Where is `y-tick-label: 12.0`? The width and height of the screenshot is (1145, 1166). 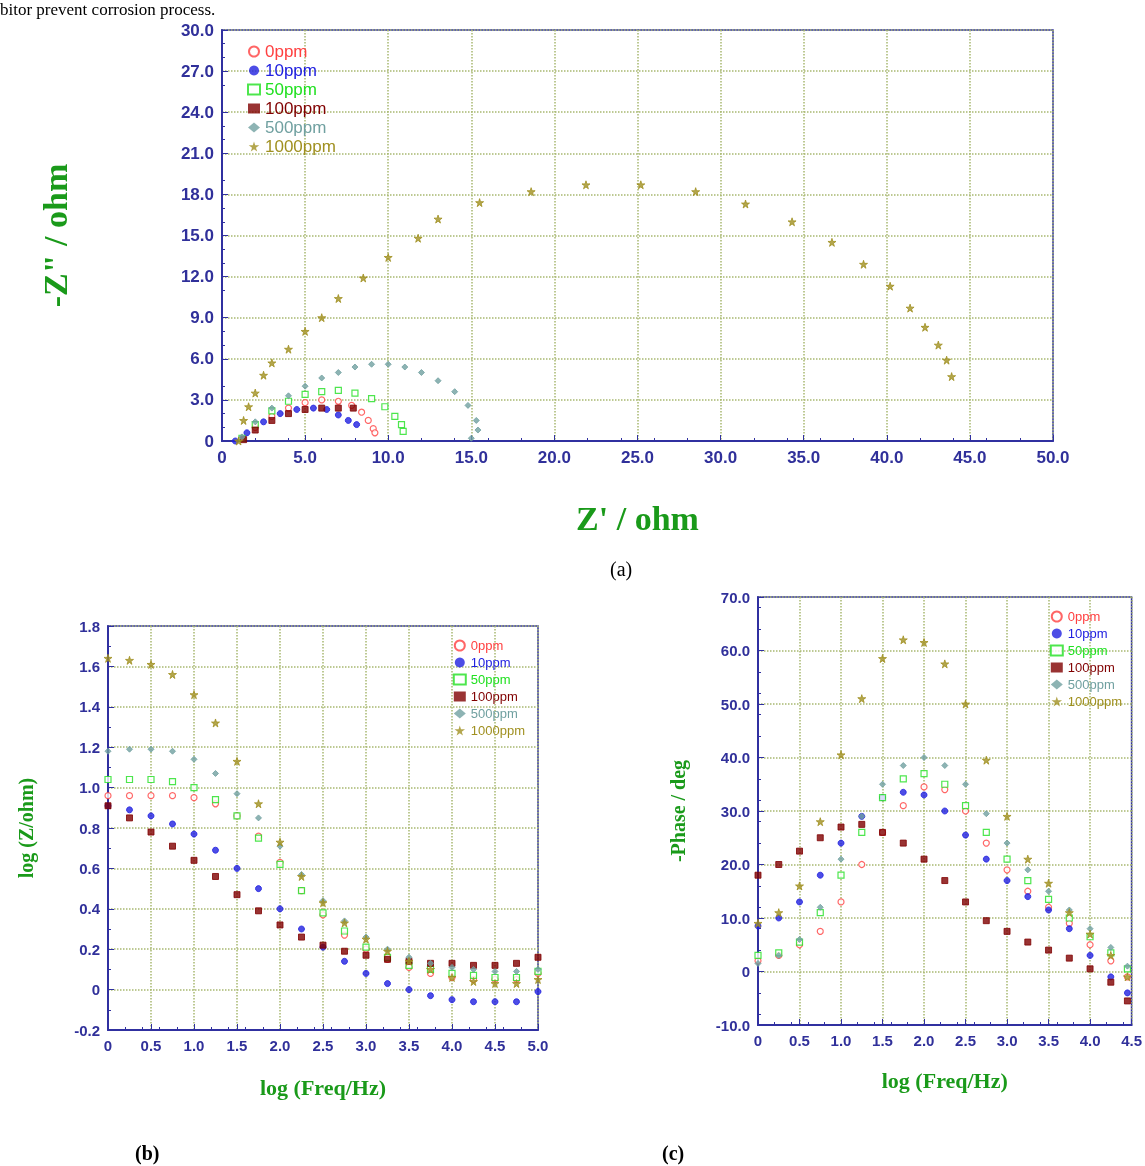 y-tick-label: 12.0 is located at coordinates (197, 277).